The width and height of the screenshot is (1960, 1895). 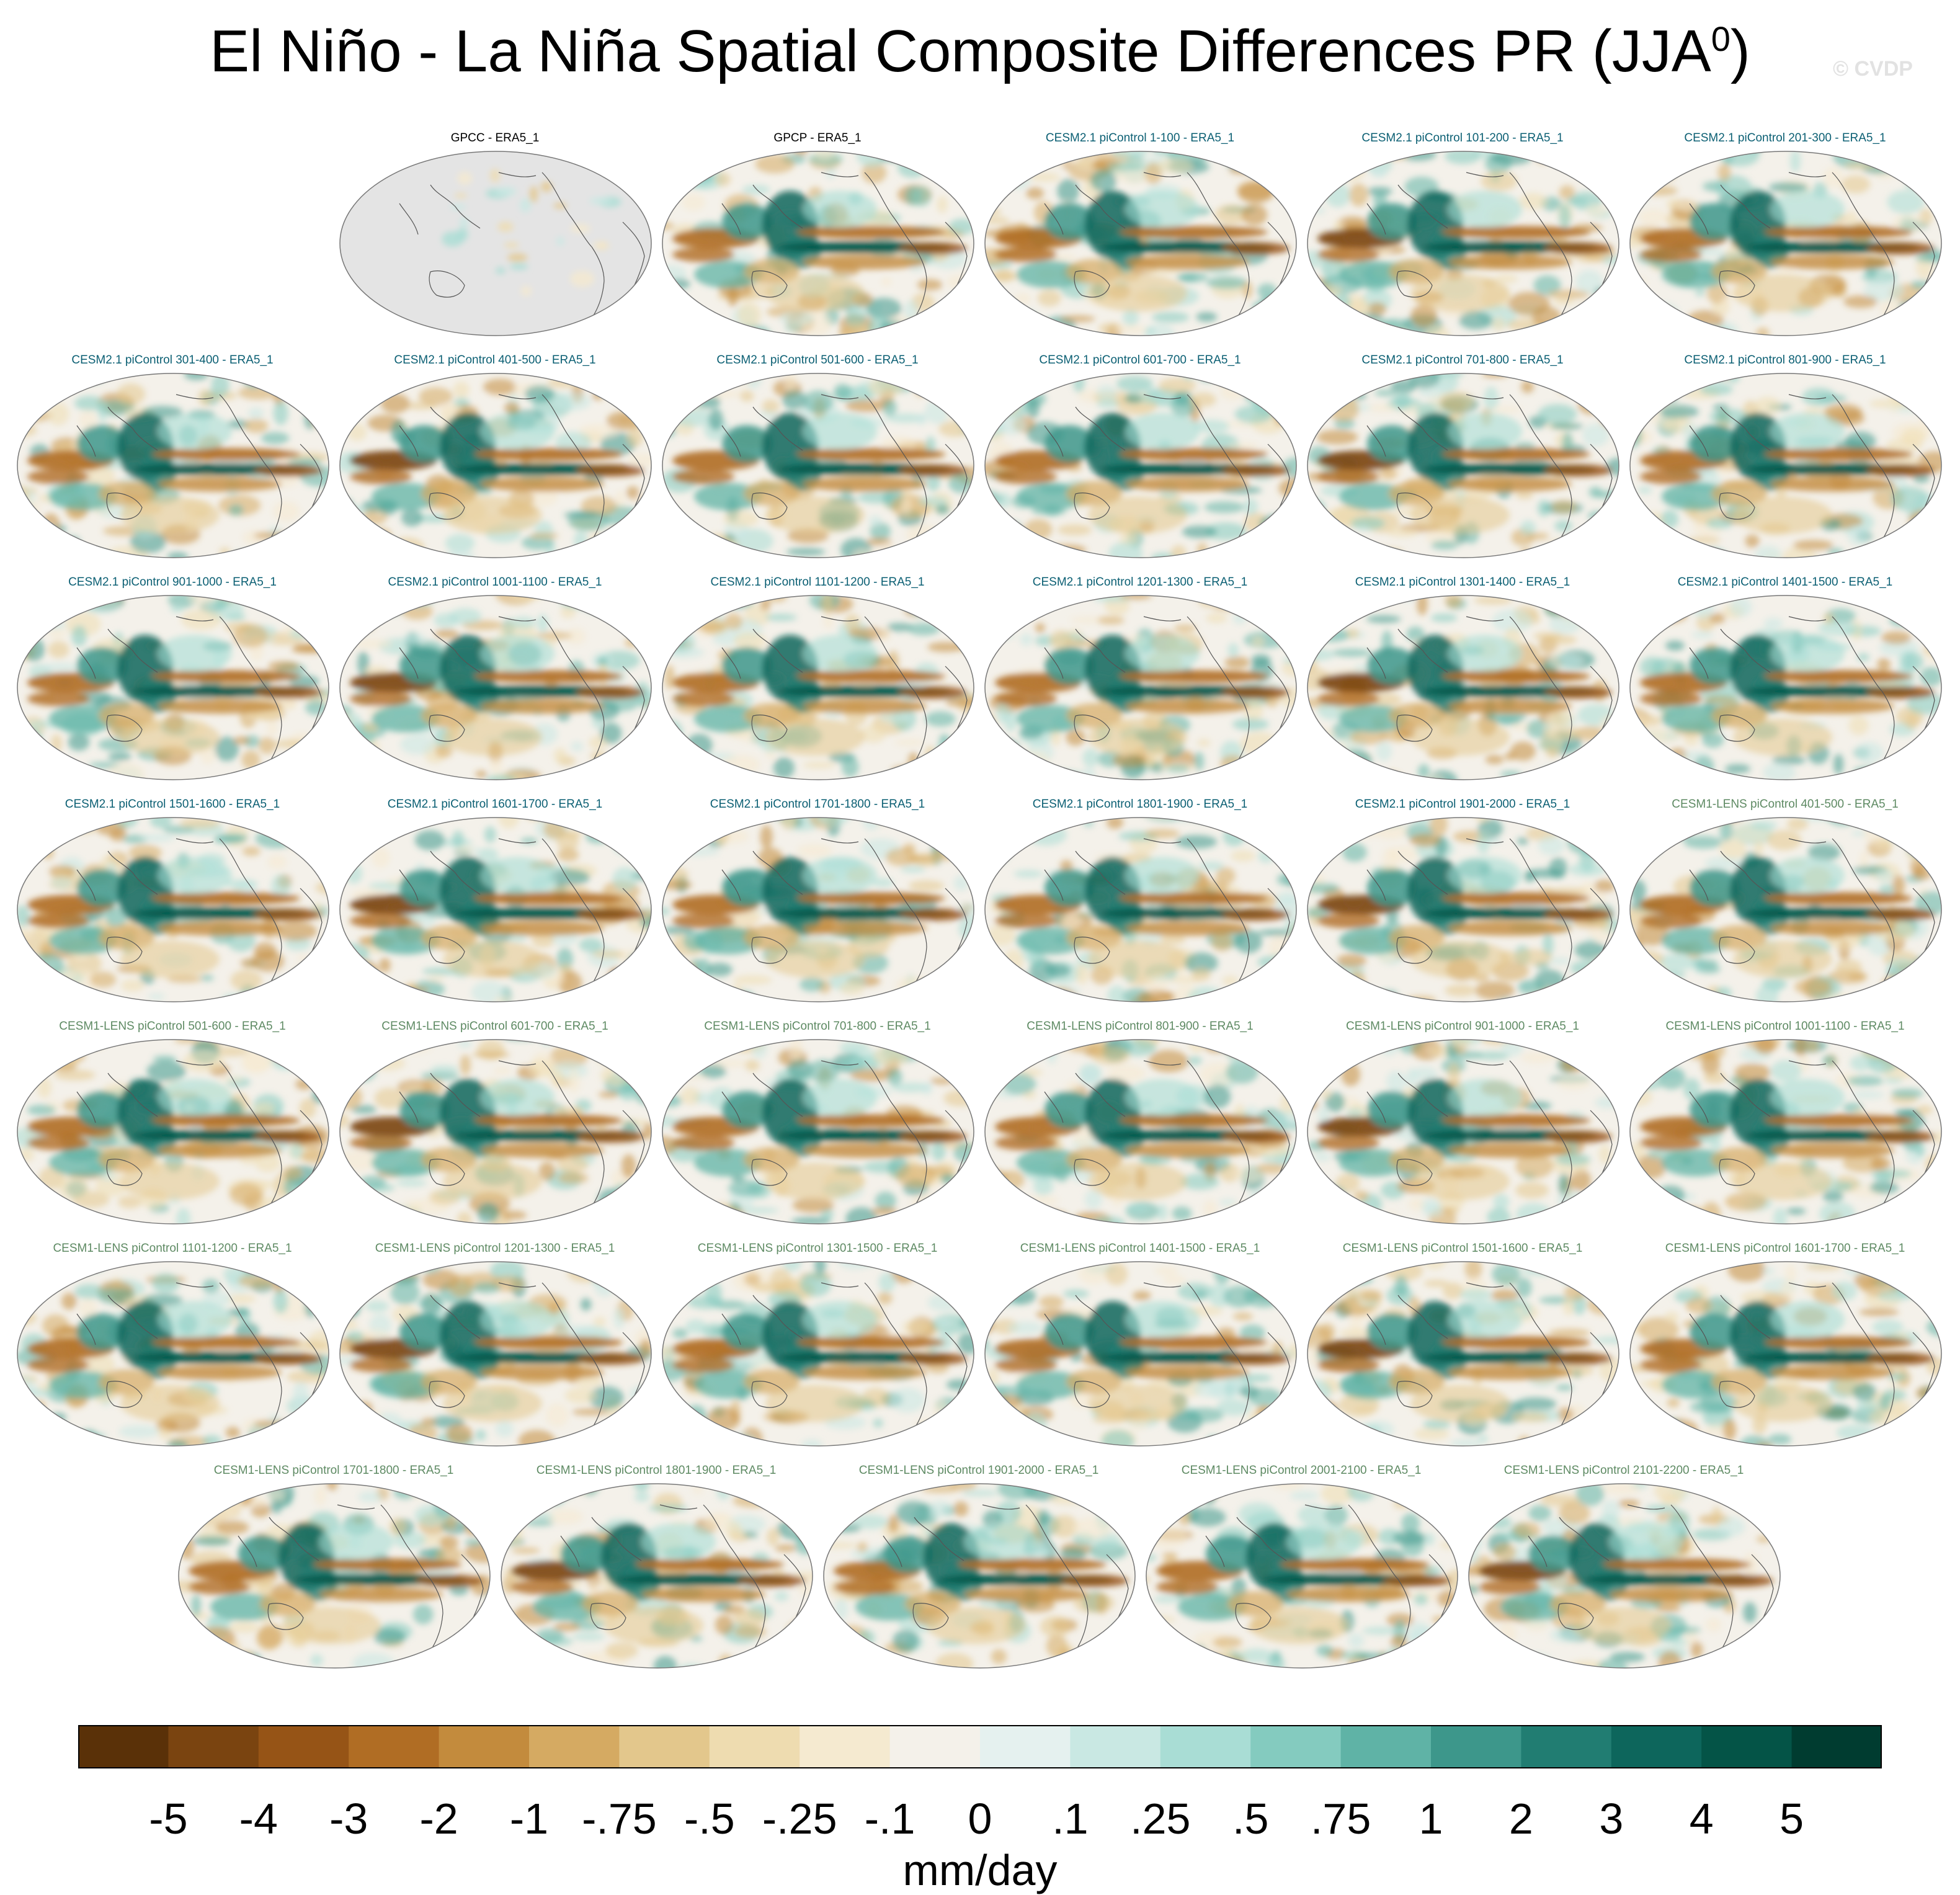 I want to click on map-panel-title: CESM2.1 piControl 1201-1300 - ERA5_1, so click(x=1140, y=582).